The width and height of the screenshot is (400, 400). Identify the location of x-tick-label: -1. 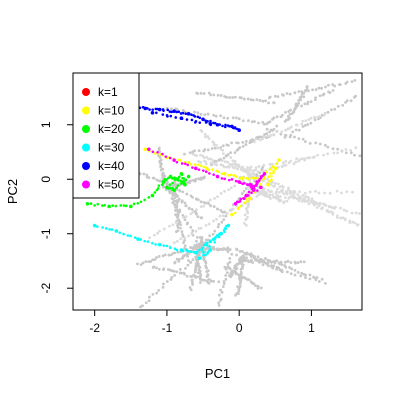
(167, 328).